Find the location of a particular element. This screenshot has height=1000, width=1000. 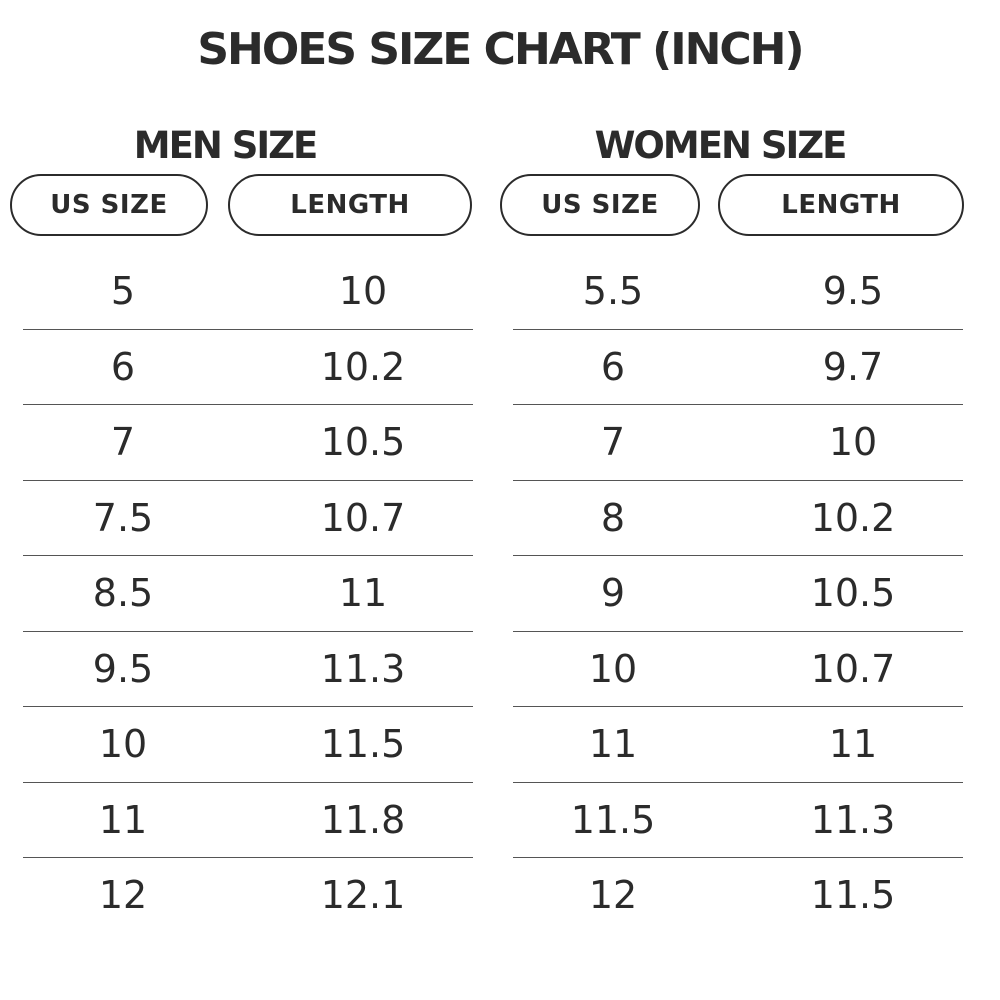

length-cell: 11.8 is located at coordinates (363, 819).